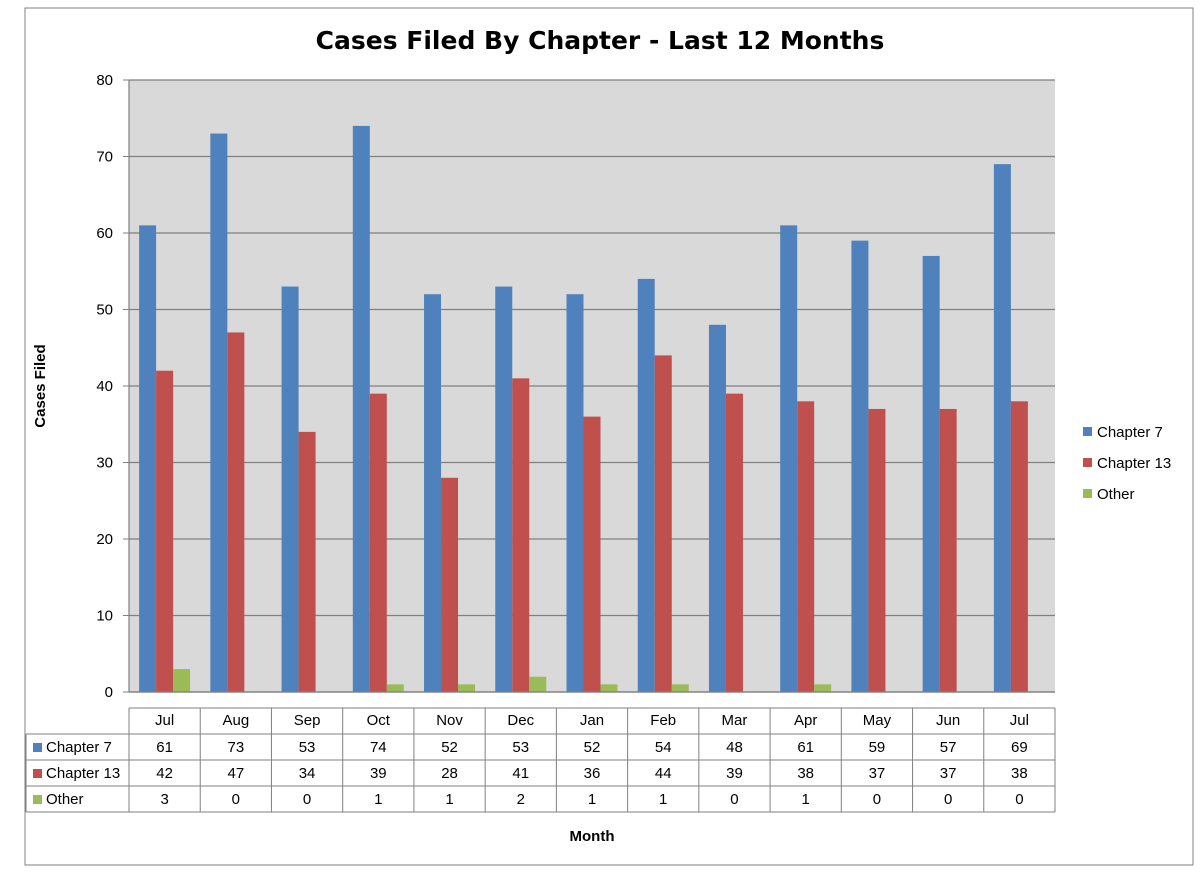 Image resolution: width=1200 pixels, height=875 pixels. I want to click on x-axis-title: Month, so click(592, 836).